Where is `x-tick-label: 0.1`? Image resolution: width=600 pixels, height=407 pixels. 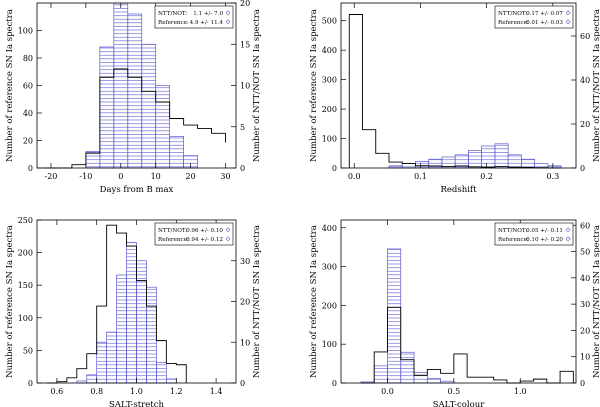
x-tick-label: 0.1 is located at coordinates (420, 176).